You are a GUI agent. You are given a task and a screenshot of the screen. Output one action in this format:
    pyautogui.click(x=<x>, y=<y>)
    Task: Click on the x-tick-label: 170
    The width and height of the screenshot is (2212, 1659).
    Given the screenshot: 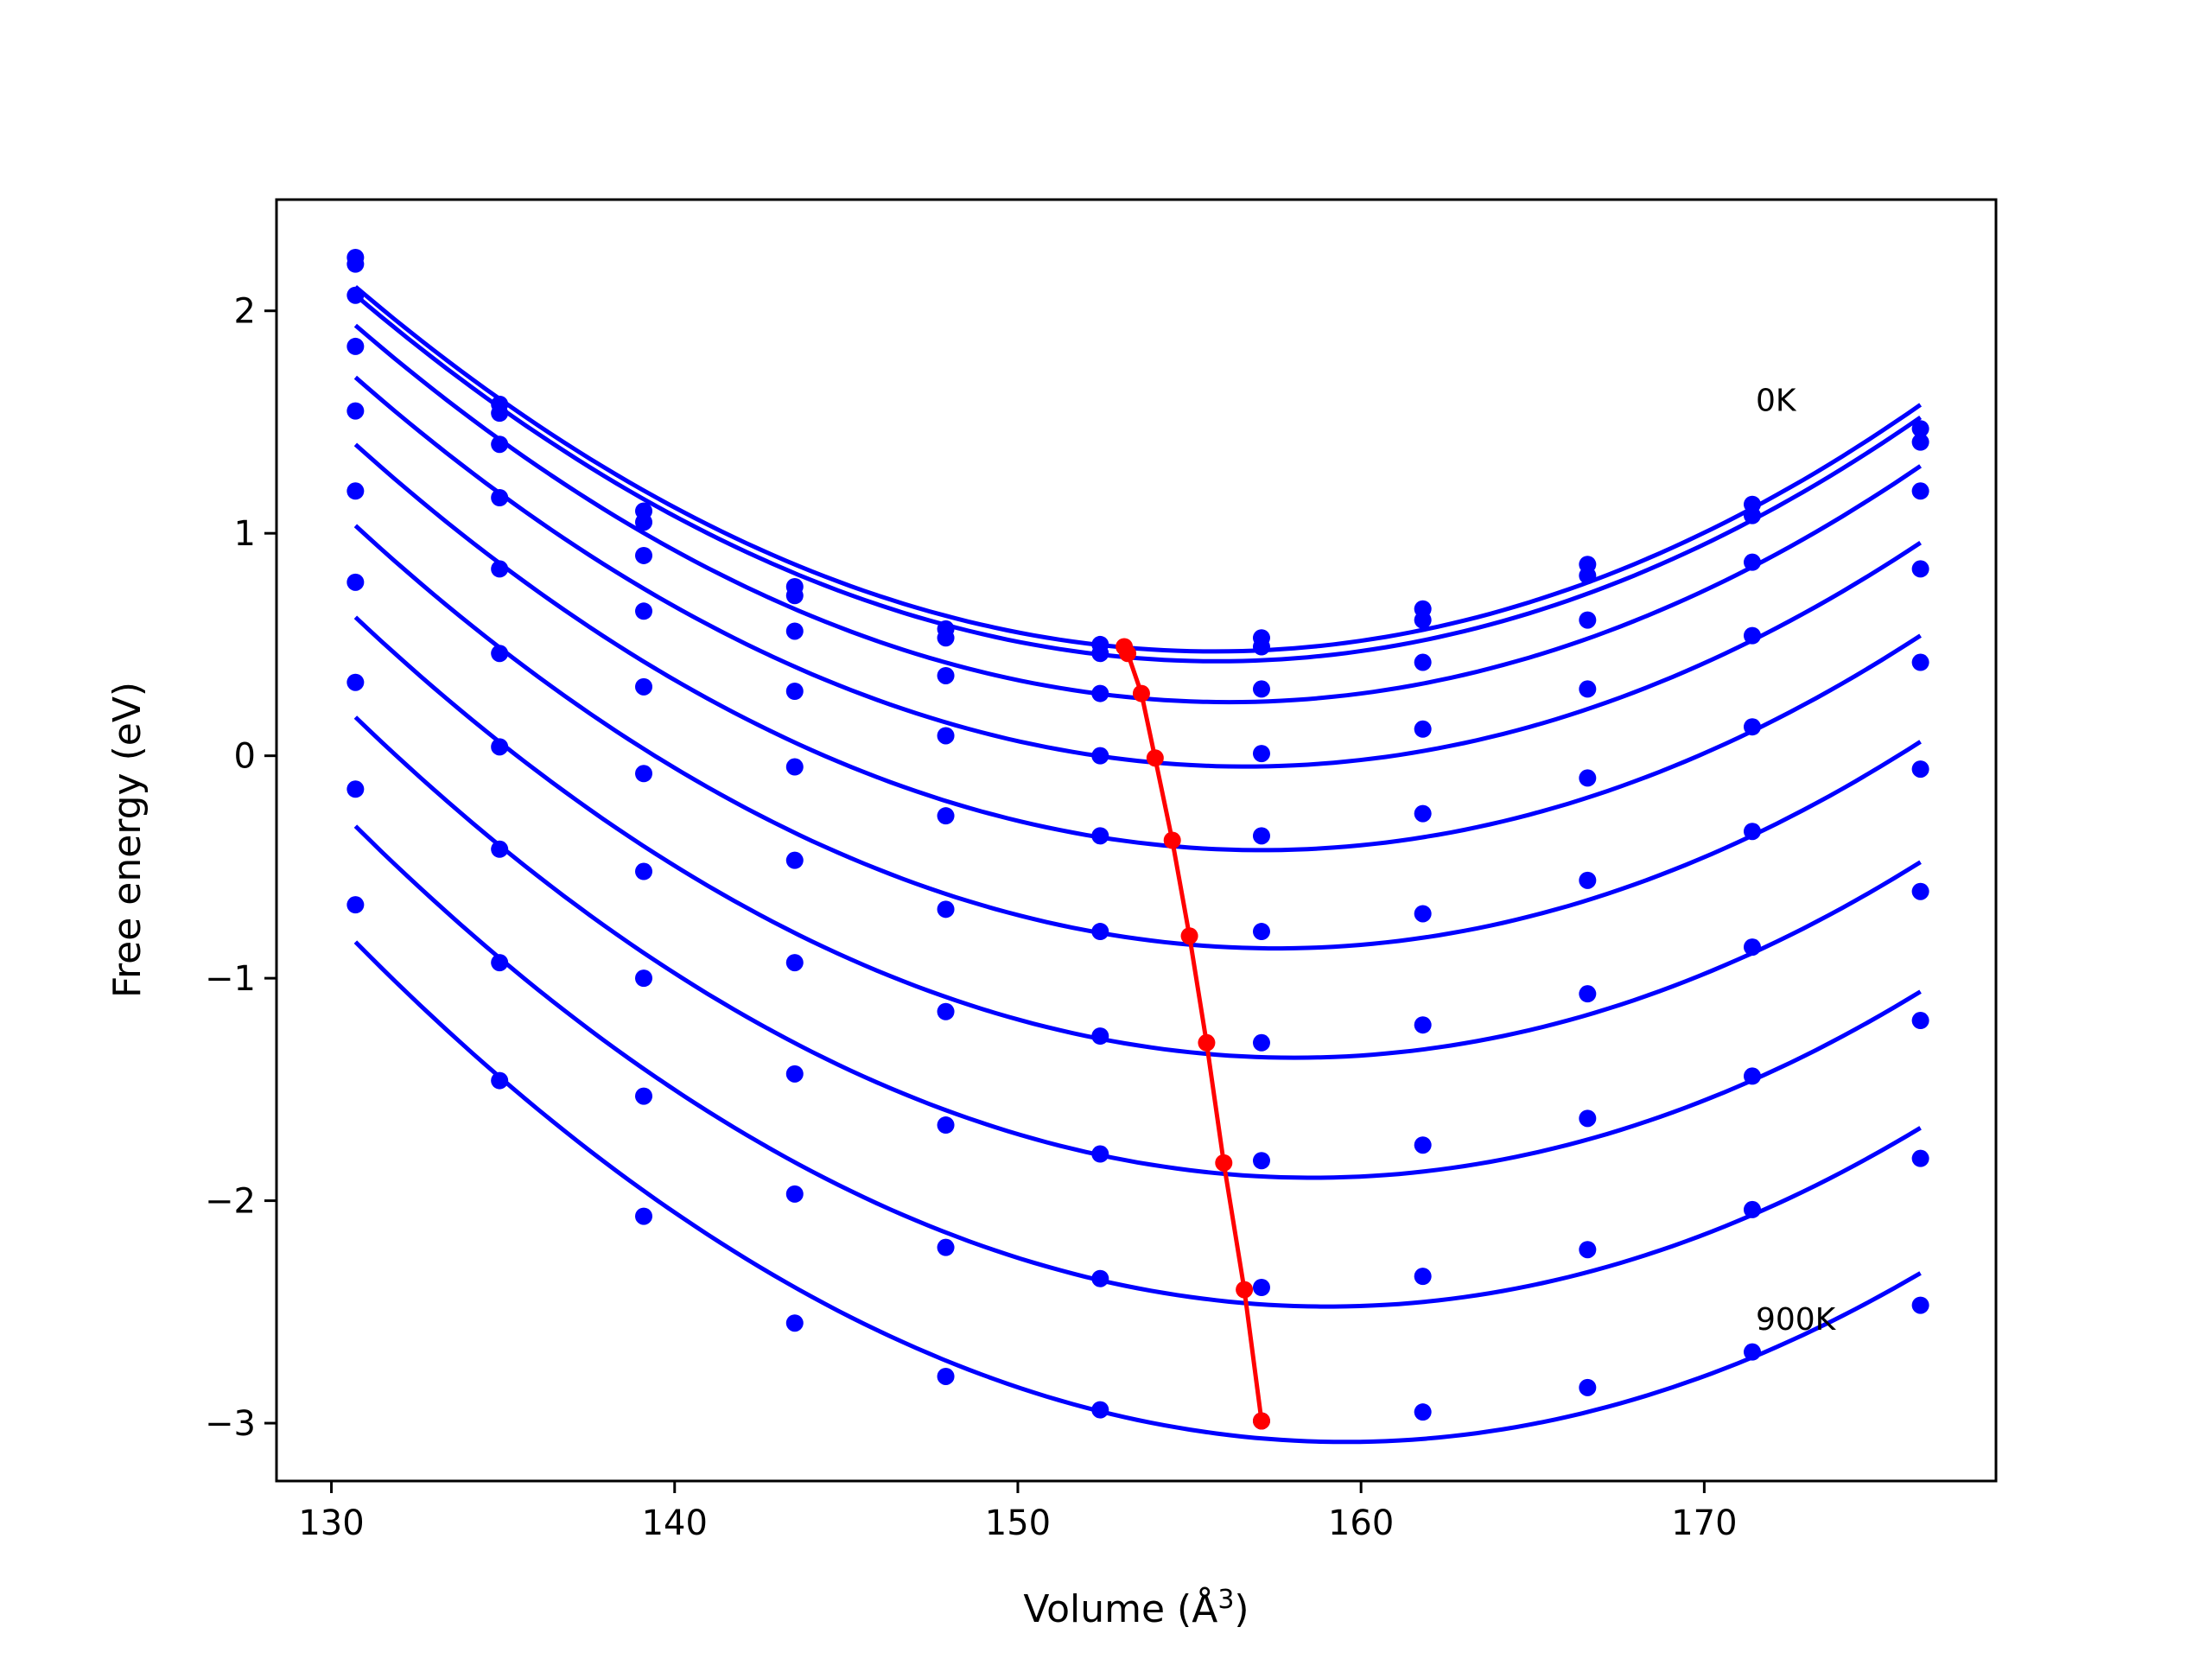 What is the action you would take?
    pyautogui.click(x=1704, y=1523)
    